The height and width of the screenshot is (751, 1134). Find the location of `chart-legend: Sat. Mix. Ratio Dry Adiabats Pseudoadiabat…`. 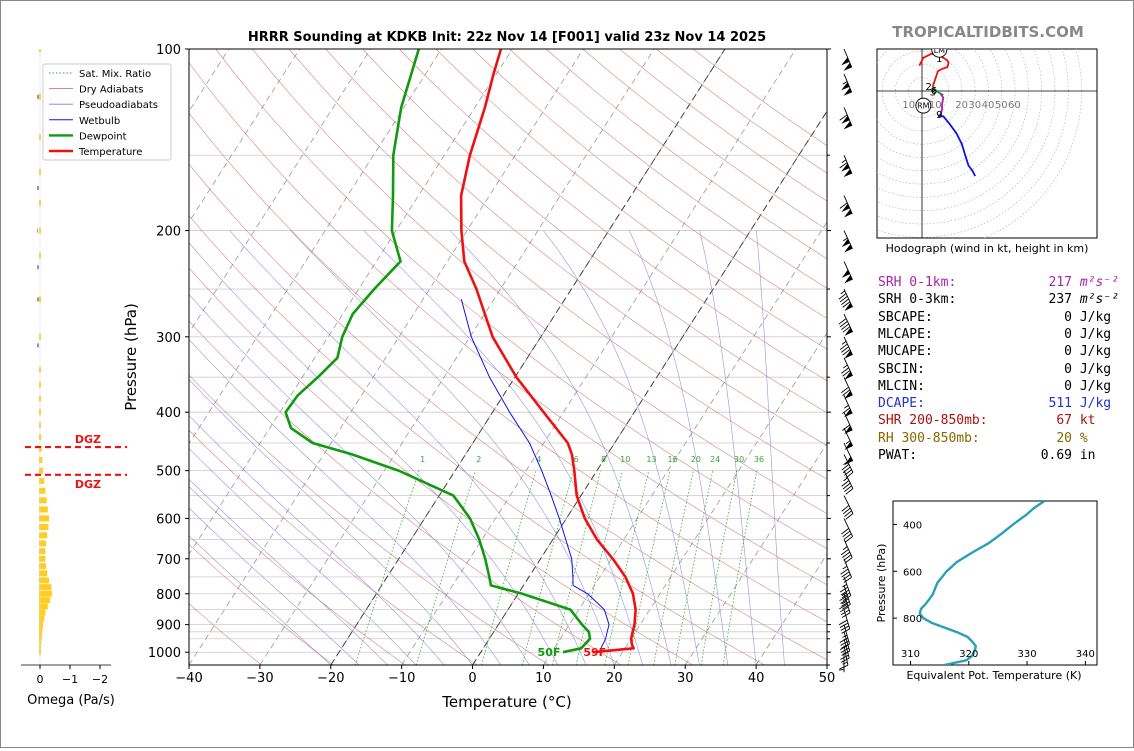

chart-legend: Sat. Mix. Ratio Dry Adiabats Pseudoadiabat… is located at coordinates (107, 112).